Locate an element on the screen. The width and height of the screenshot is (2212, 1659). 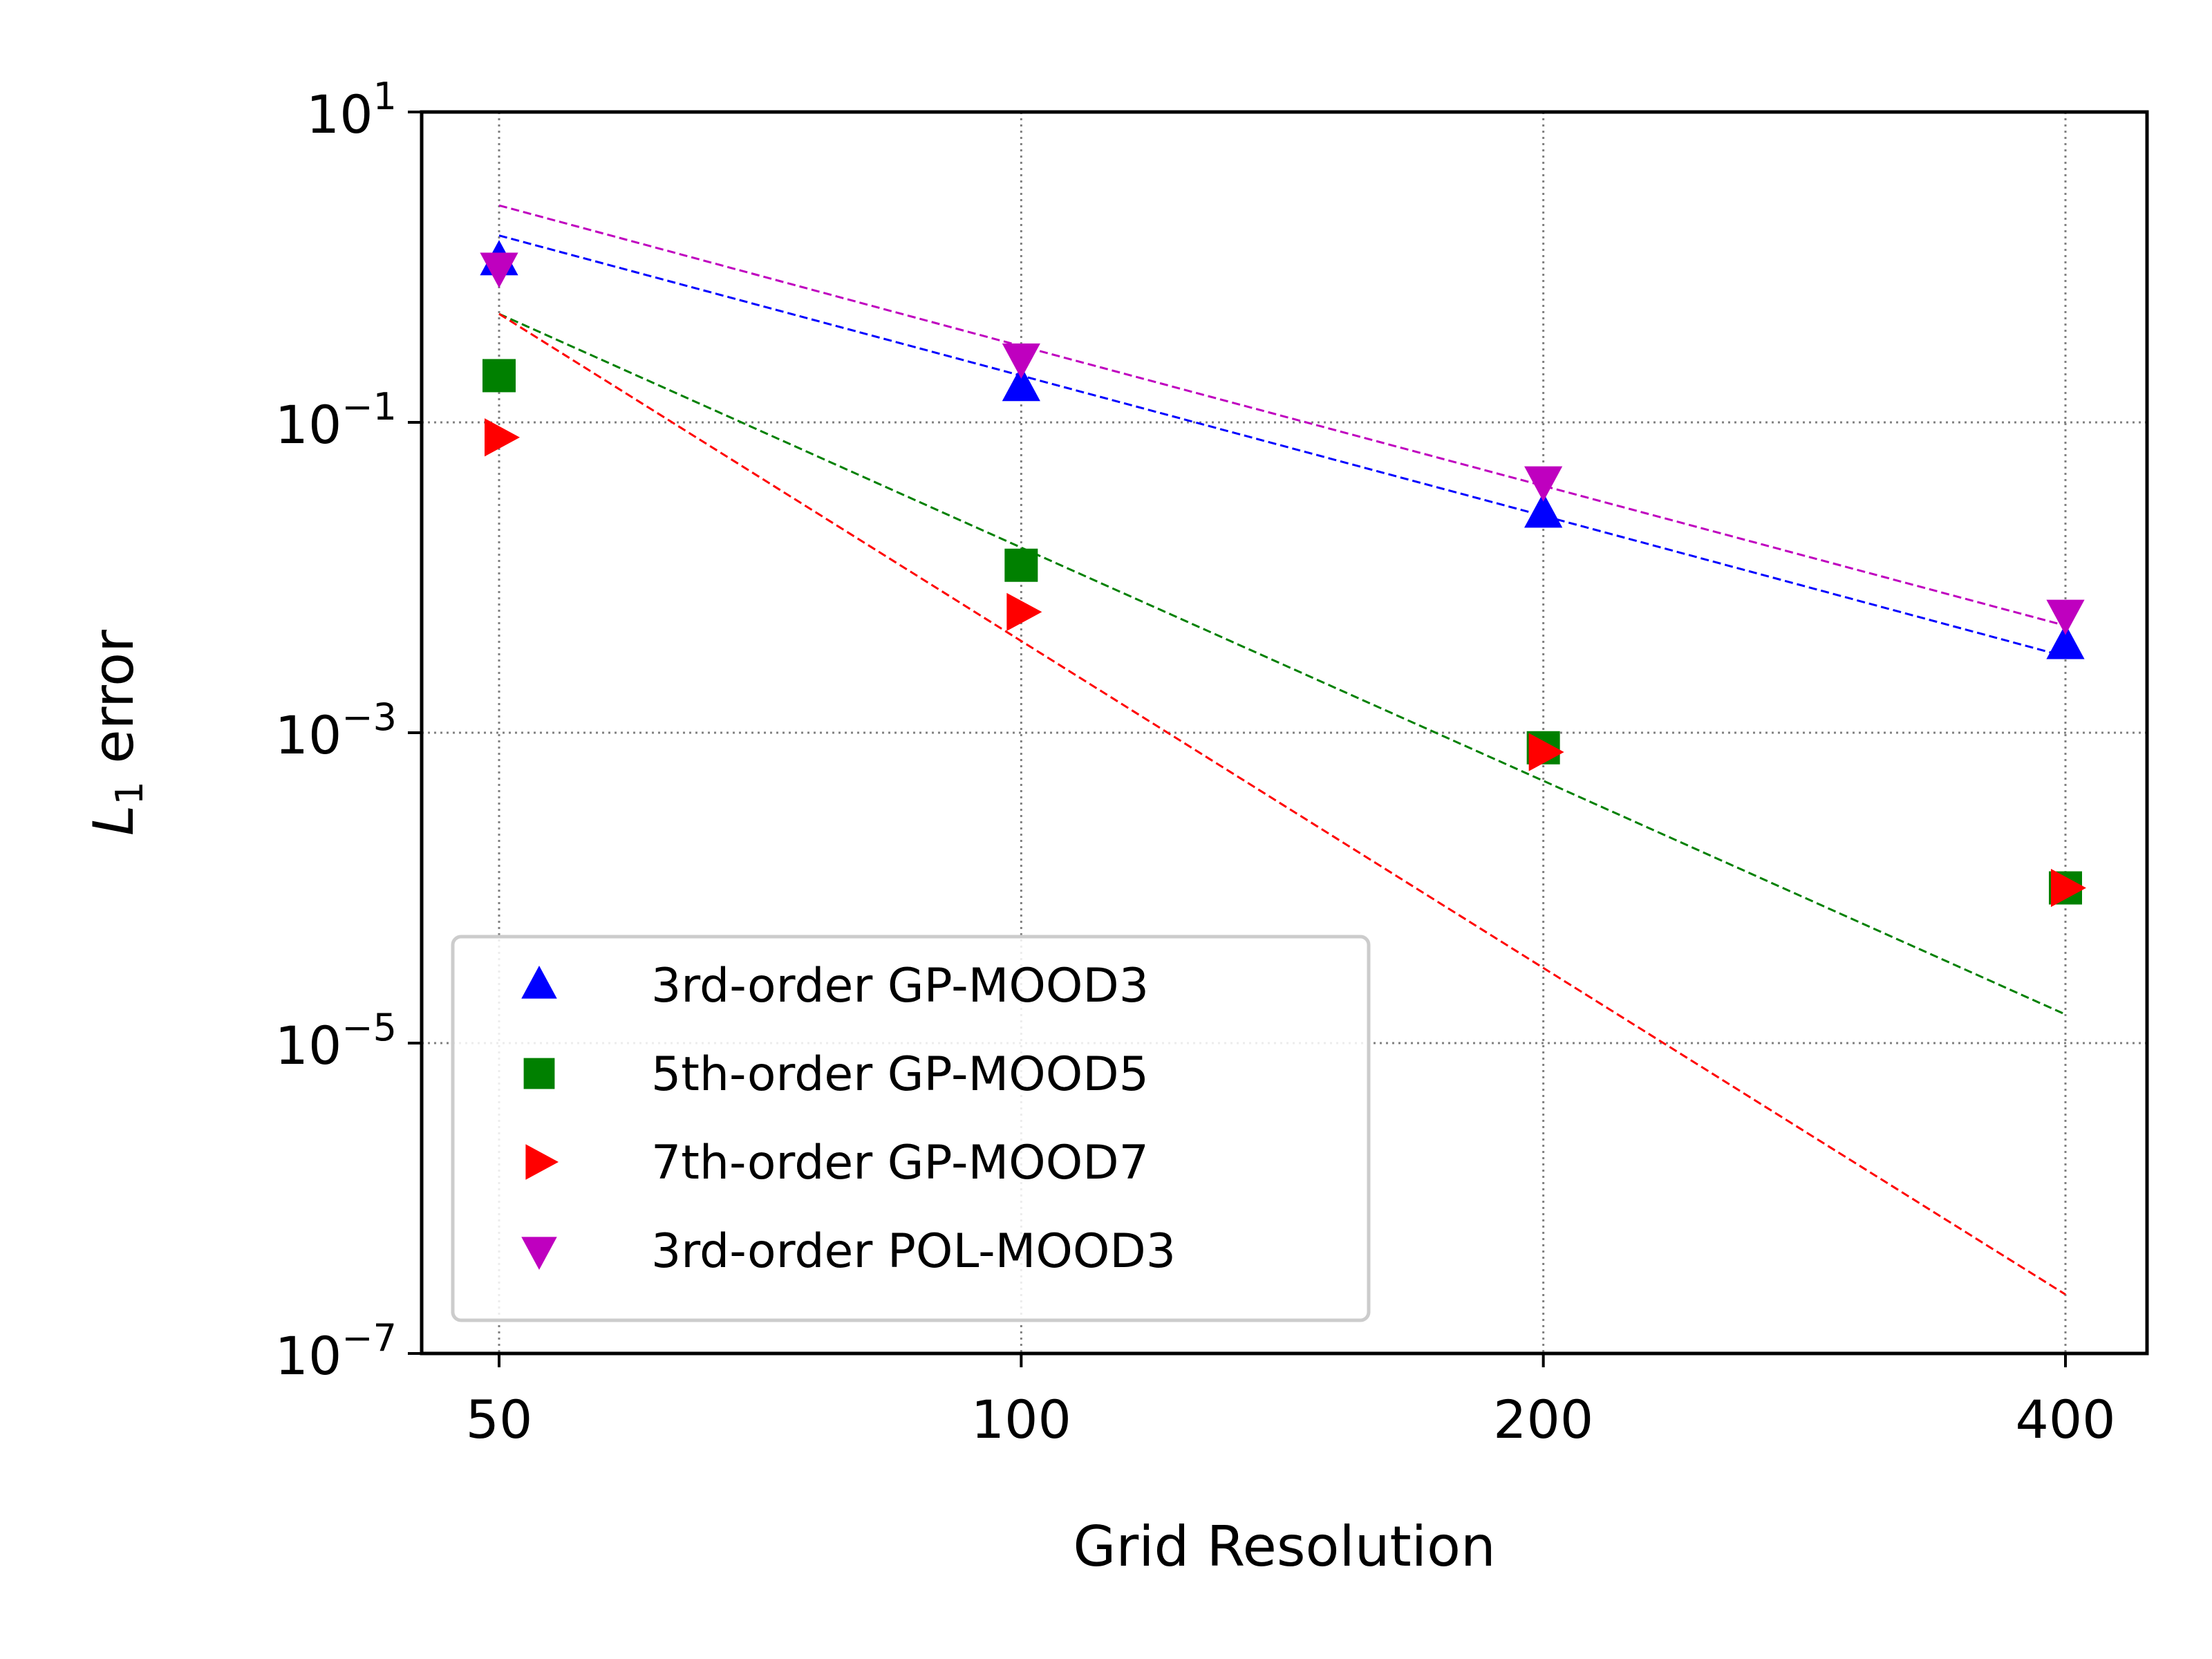
y-tick-label: 10¹ is located at coordinates (351, 110).